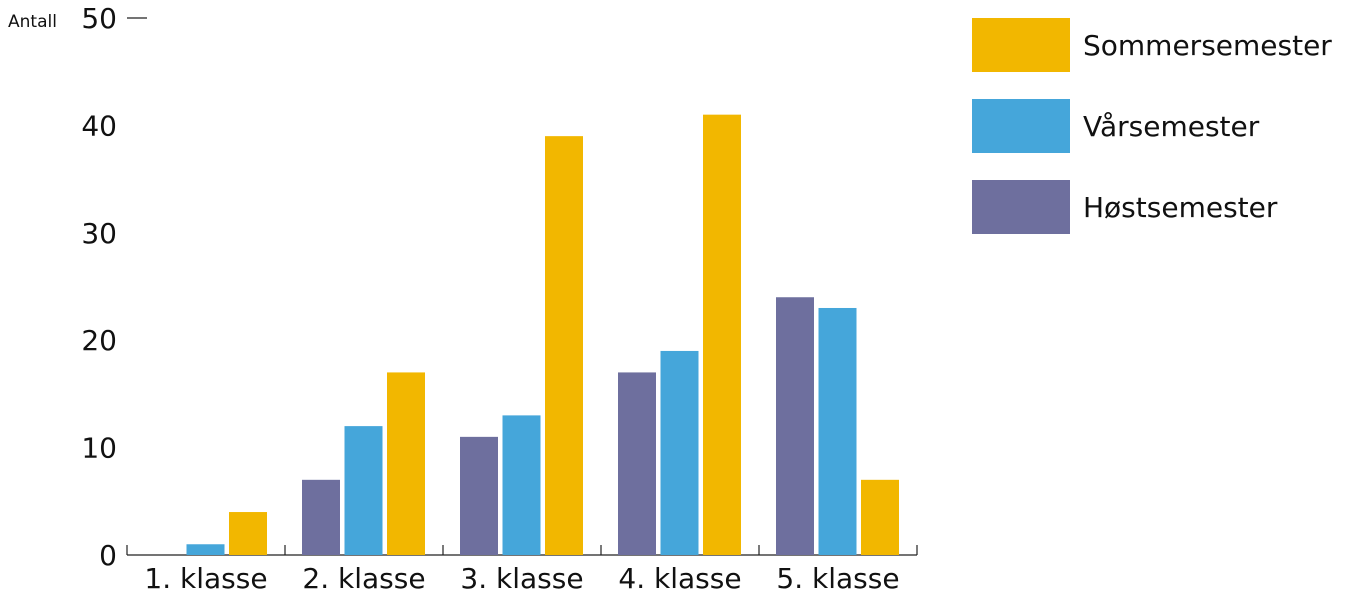 This screenshot has width=1367, height=599. What do you see at coordinates (1207, 45) in the screenshot?
I see `legend-label: Sommersemester` at bounding box center [1207, 45].